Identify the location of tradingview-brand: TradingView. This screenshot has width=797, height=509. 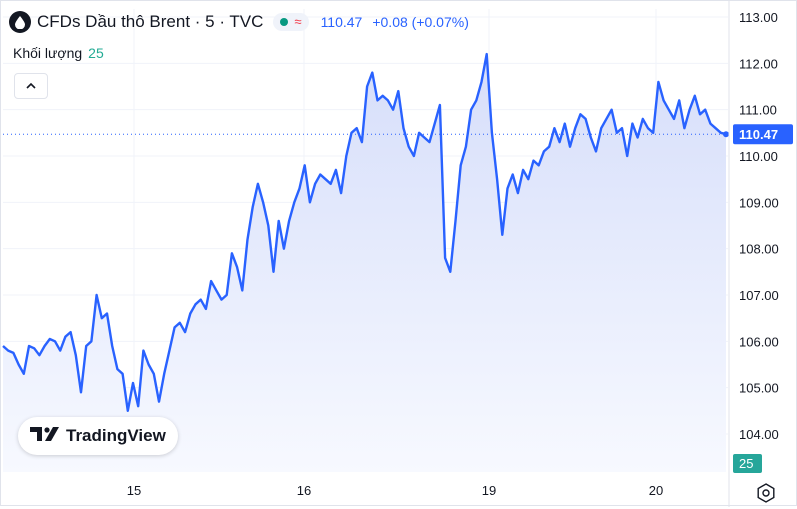
(116, 435).